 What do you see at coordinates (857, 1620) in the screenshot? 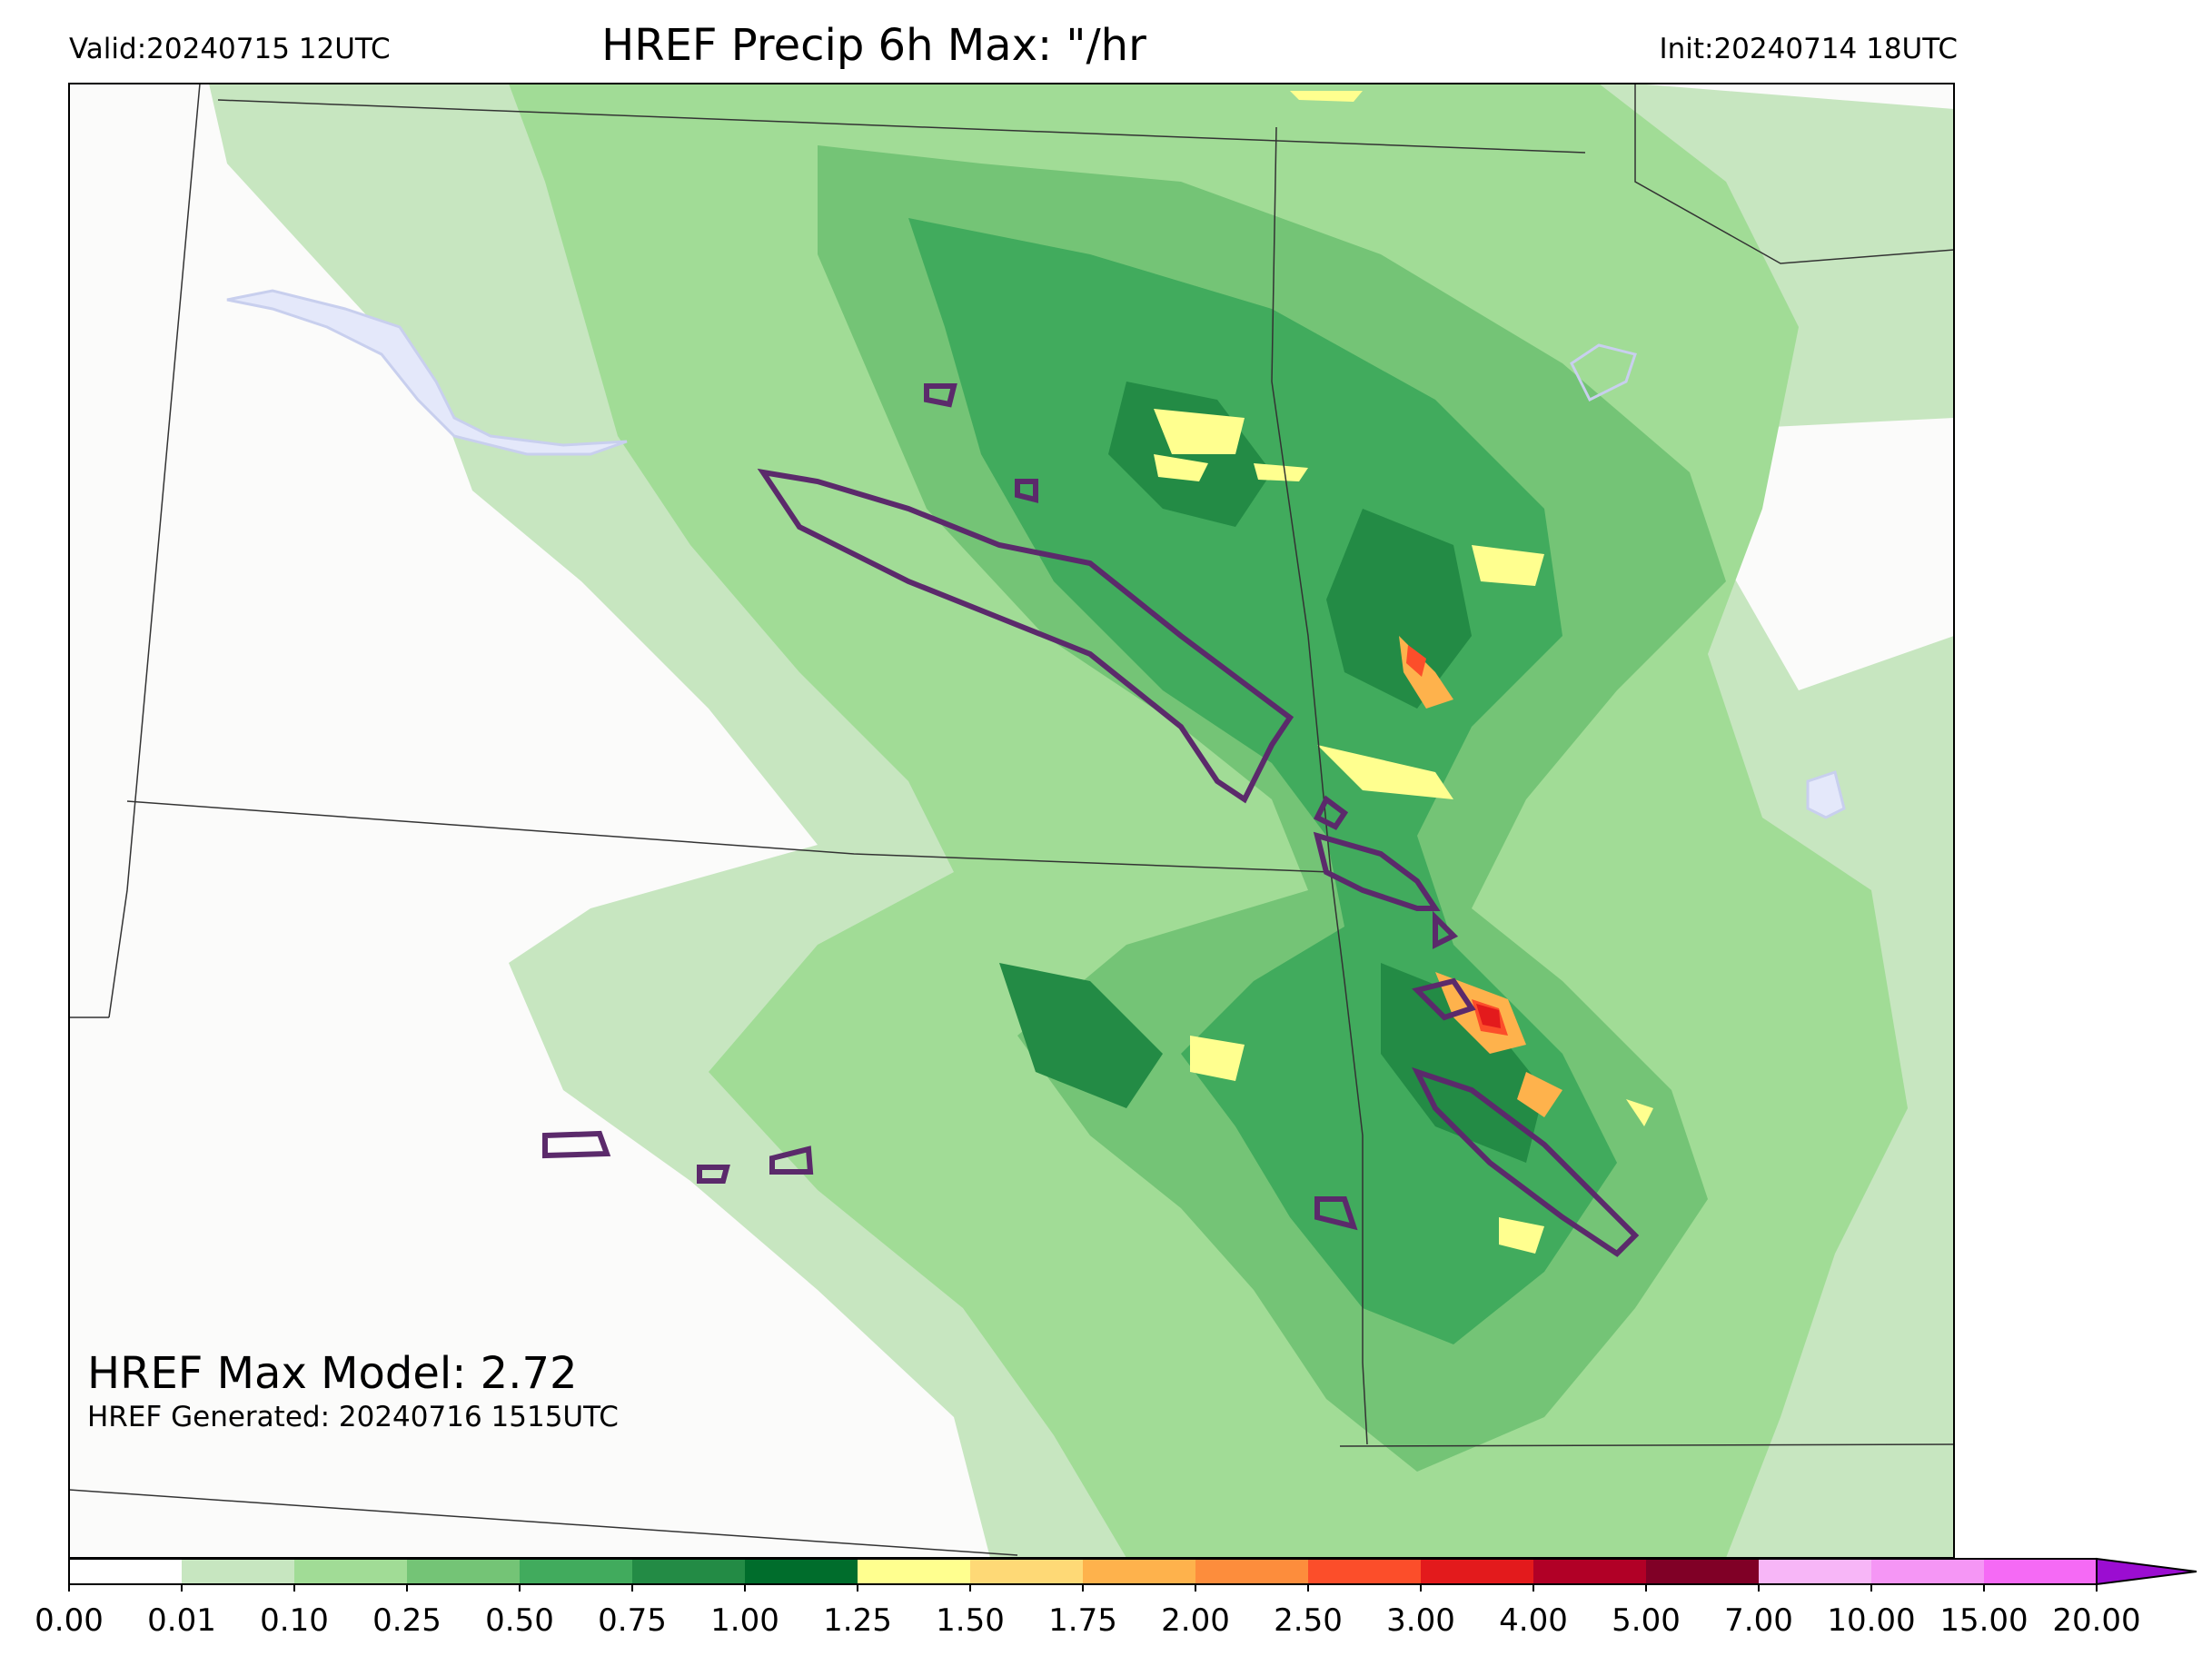
I see `colorbar-tick-label: 1.25` at bounding box center [857, 1620].